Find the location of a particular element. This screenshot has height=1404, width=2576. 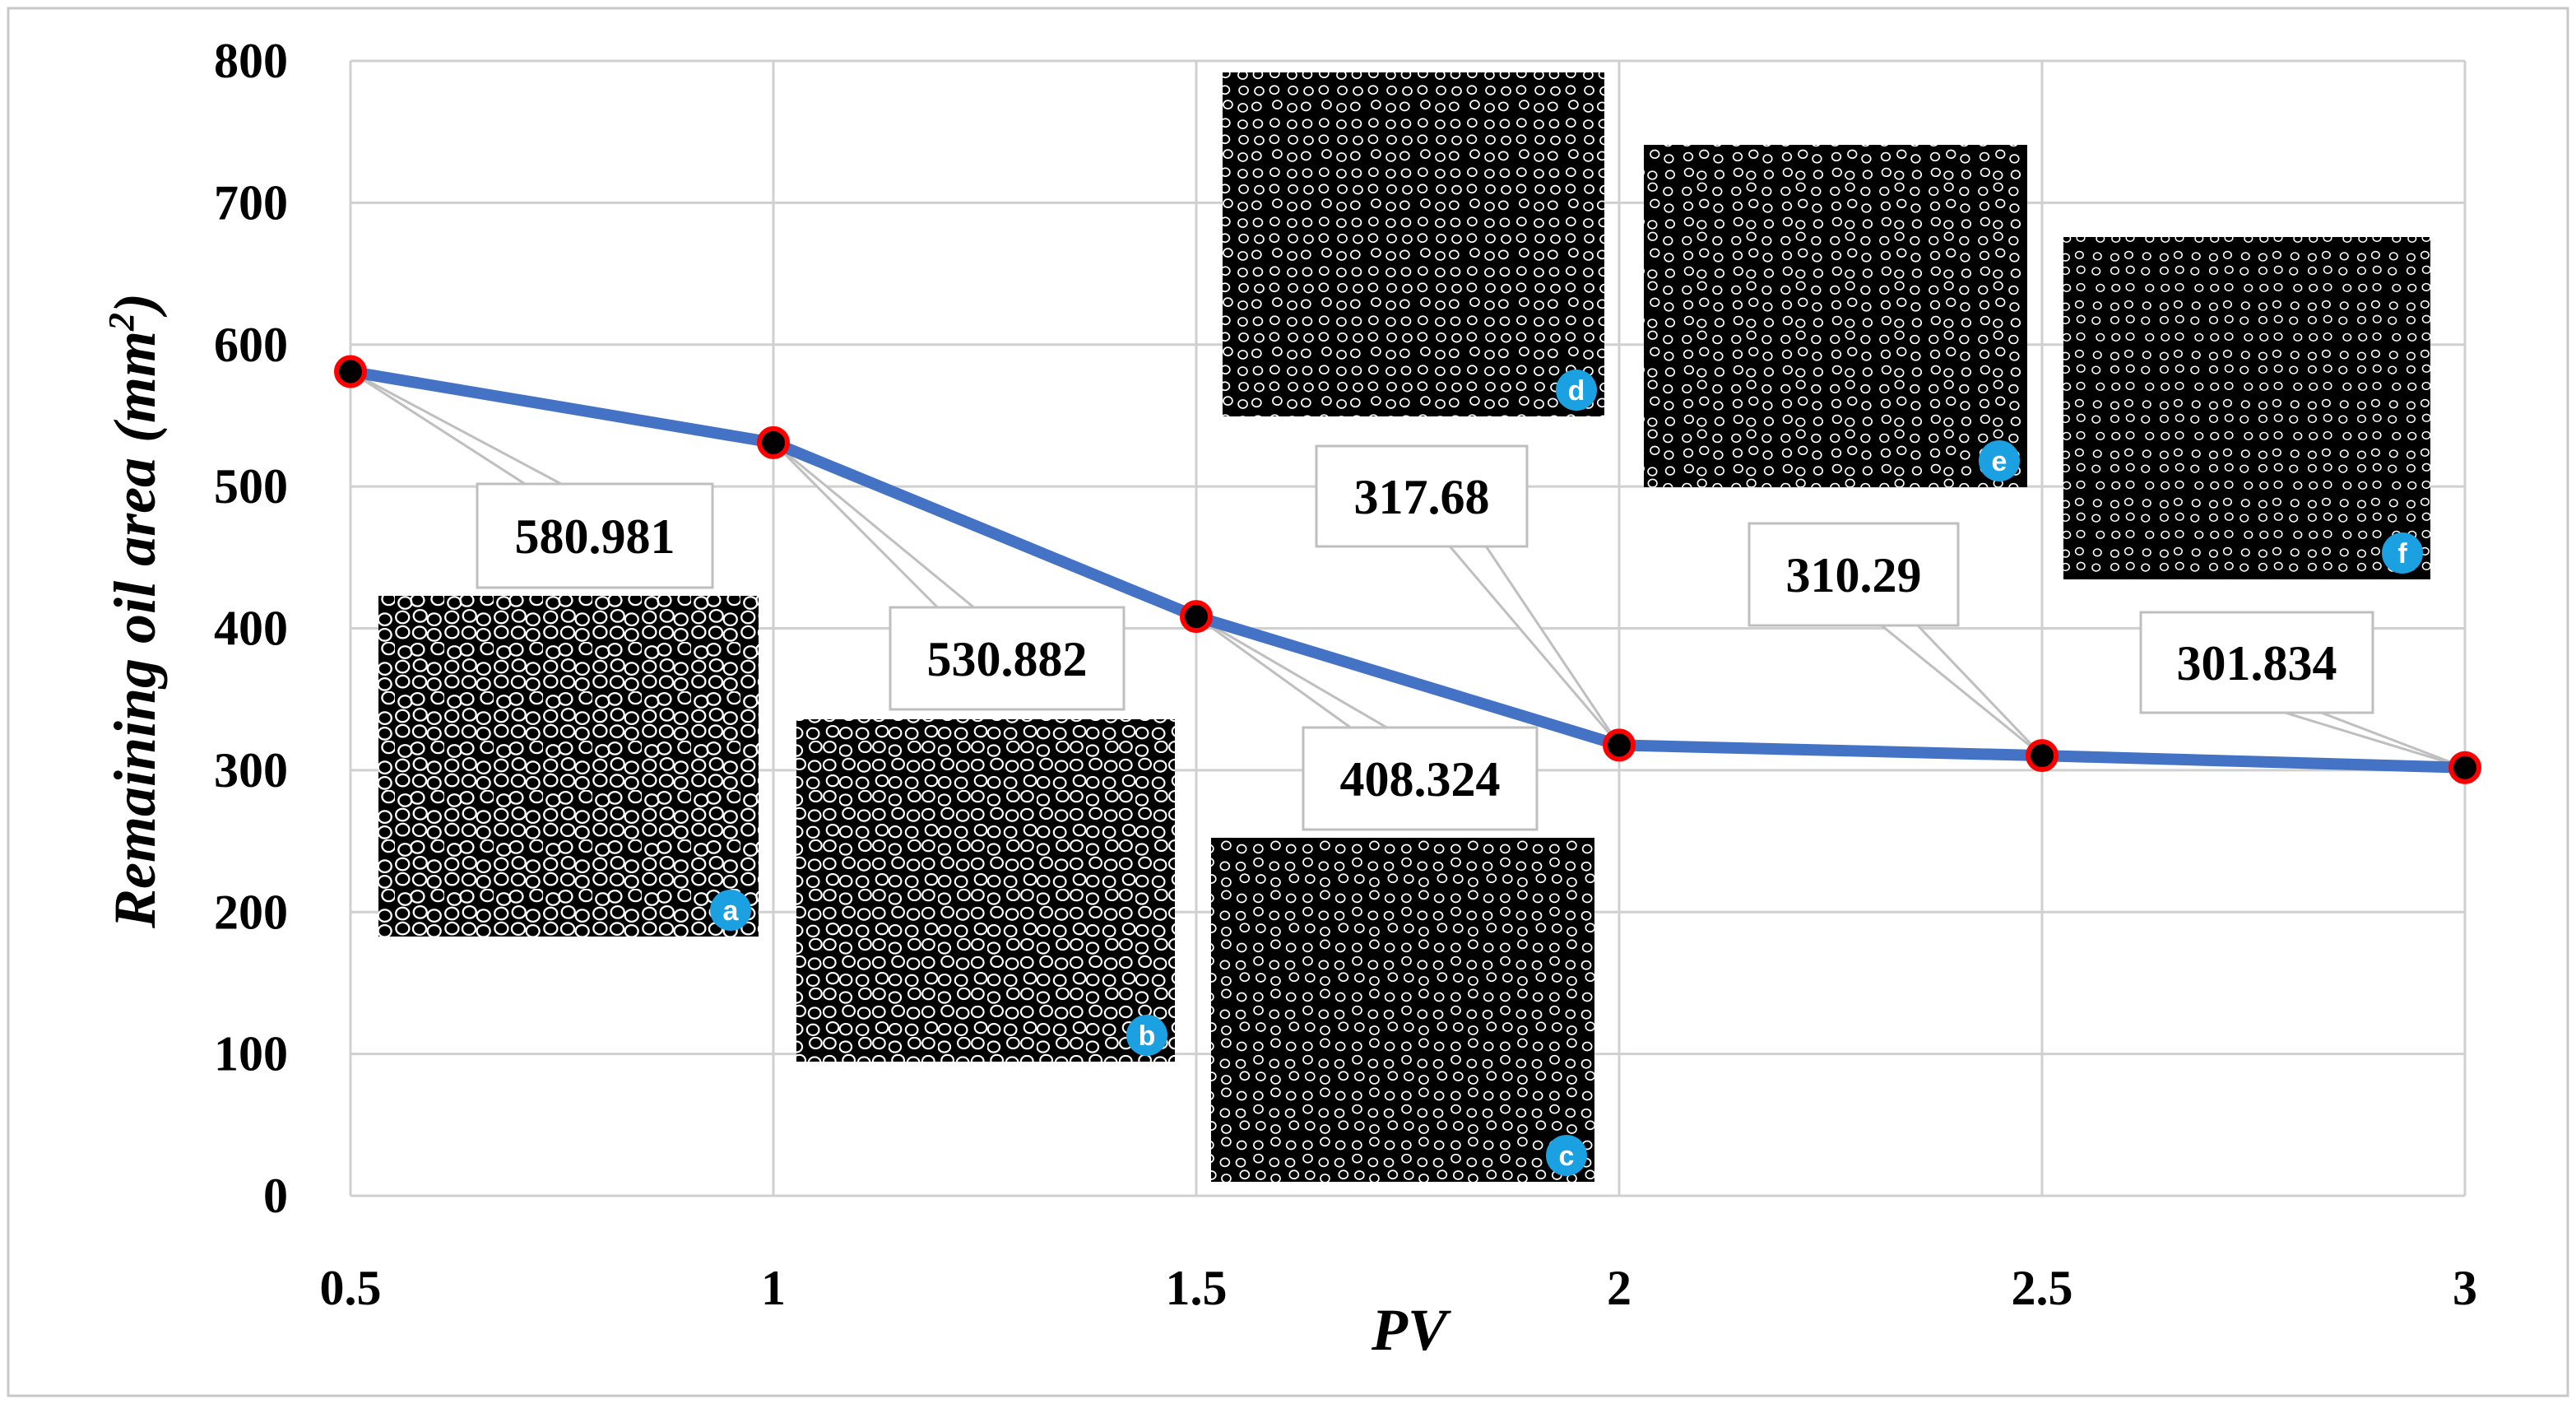

x-tick-label: 2.5 is located at coordinates (2043, 1288).